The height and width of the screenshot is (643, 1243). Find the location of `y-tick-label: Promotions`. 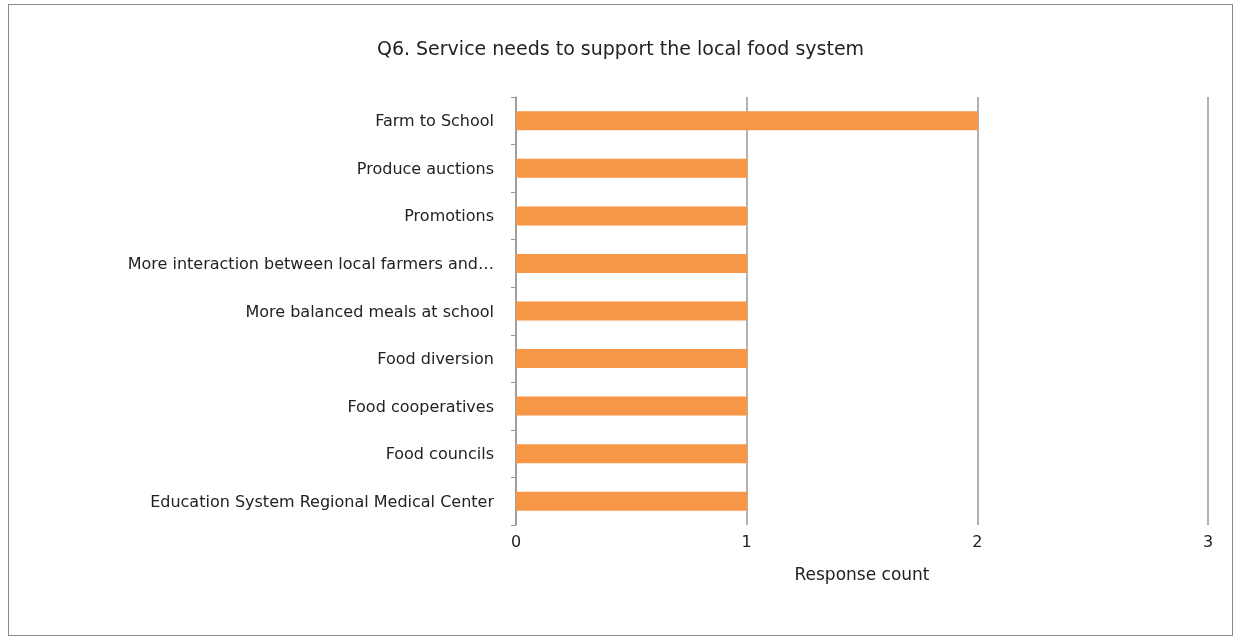

y-tick-label: Promotions is located at coordinates (449, 216).